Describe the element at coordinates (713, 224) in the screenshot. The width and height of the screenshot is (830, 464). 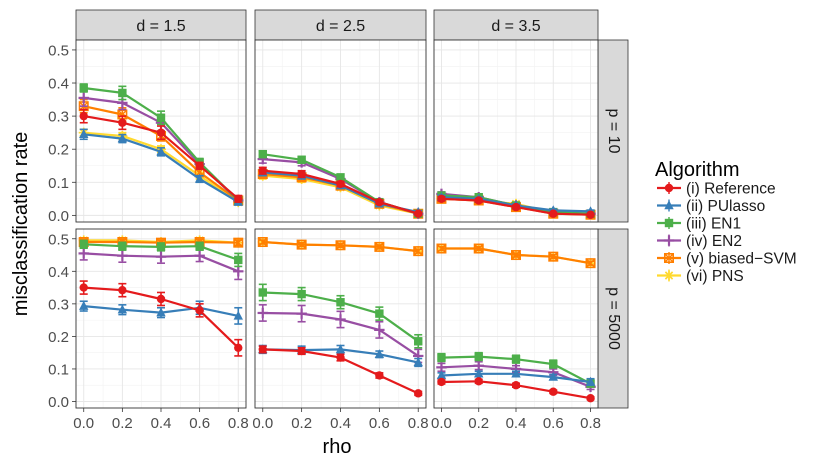
I see `legend-label: (iii) EN1` at that location.